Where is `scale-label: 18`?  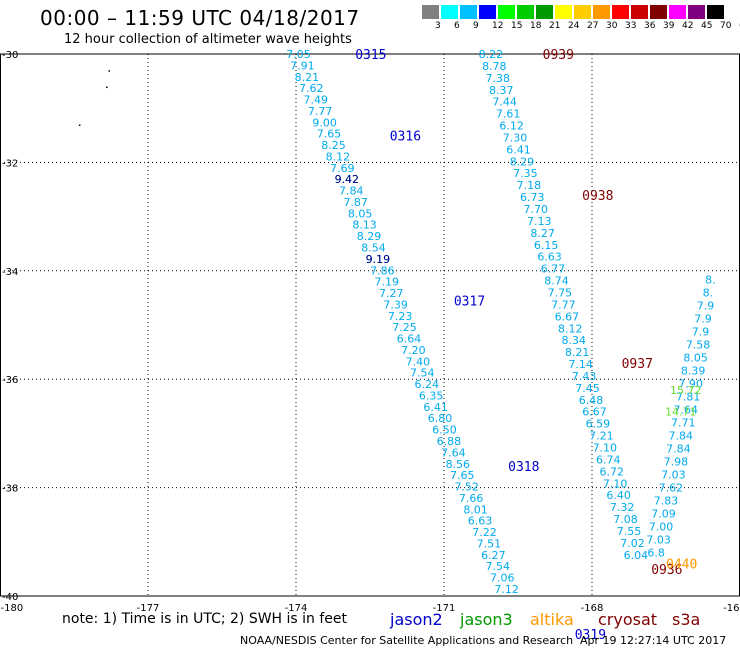 scale-label: 18 is located at coordinates (536, 26).